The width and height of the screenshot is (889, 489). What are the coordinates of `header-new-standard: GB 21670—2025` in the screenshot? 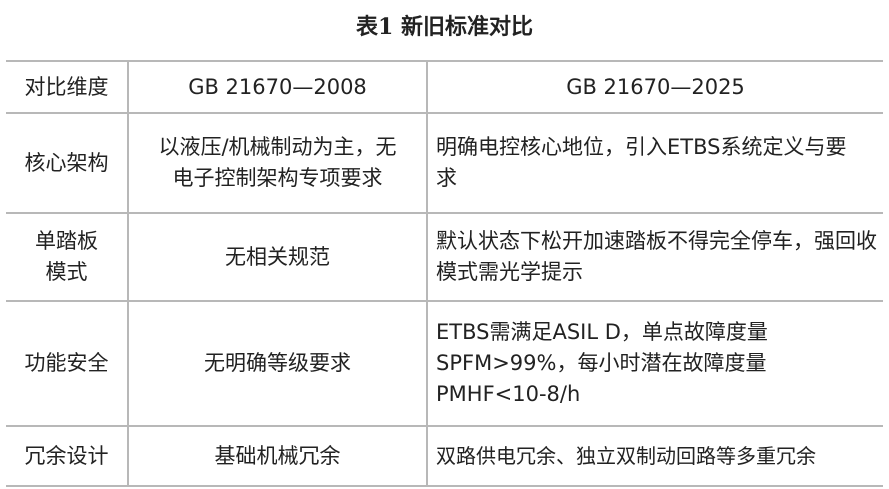 It's located at (654, 87).